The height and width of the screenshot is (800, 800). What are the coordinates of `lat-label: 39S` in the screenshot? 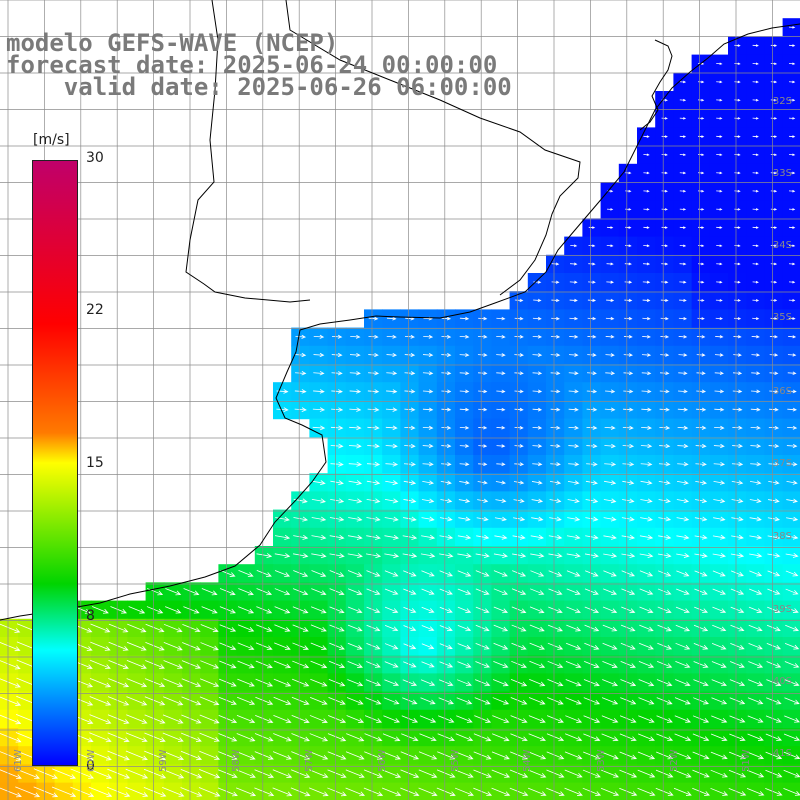 It's located at (782, 609).